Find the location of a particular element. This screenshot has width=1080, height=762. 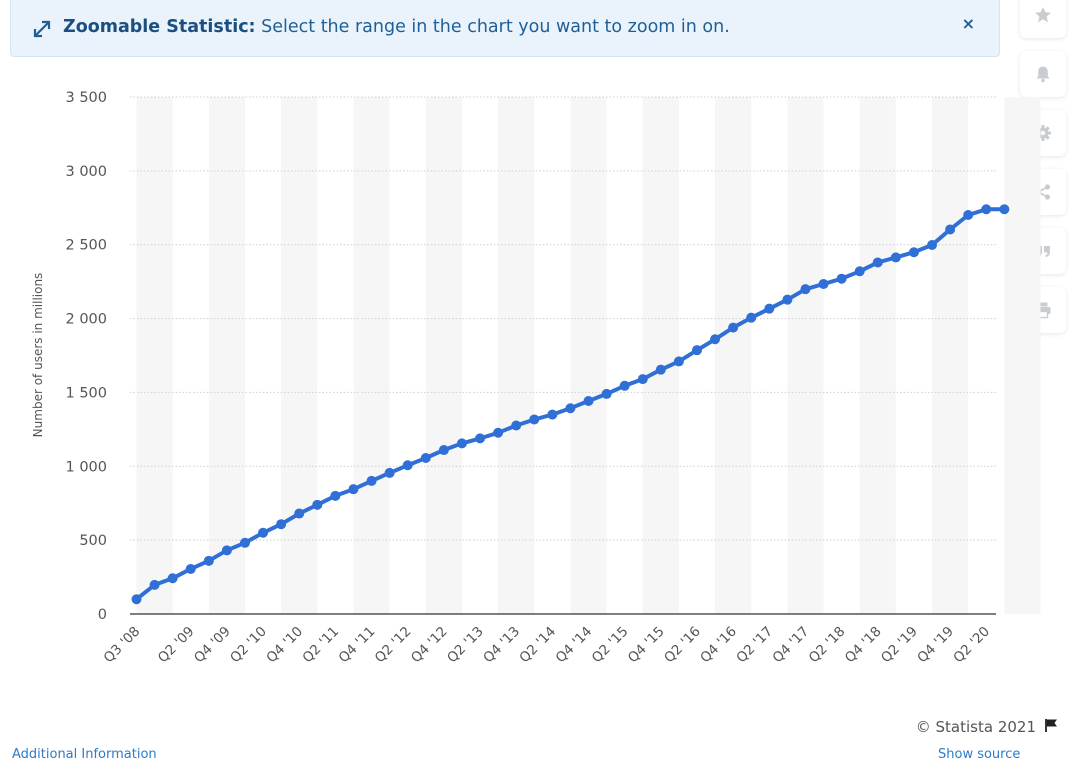

x-tick-label: Q4 '15 is located at coordinates (646, 645).